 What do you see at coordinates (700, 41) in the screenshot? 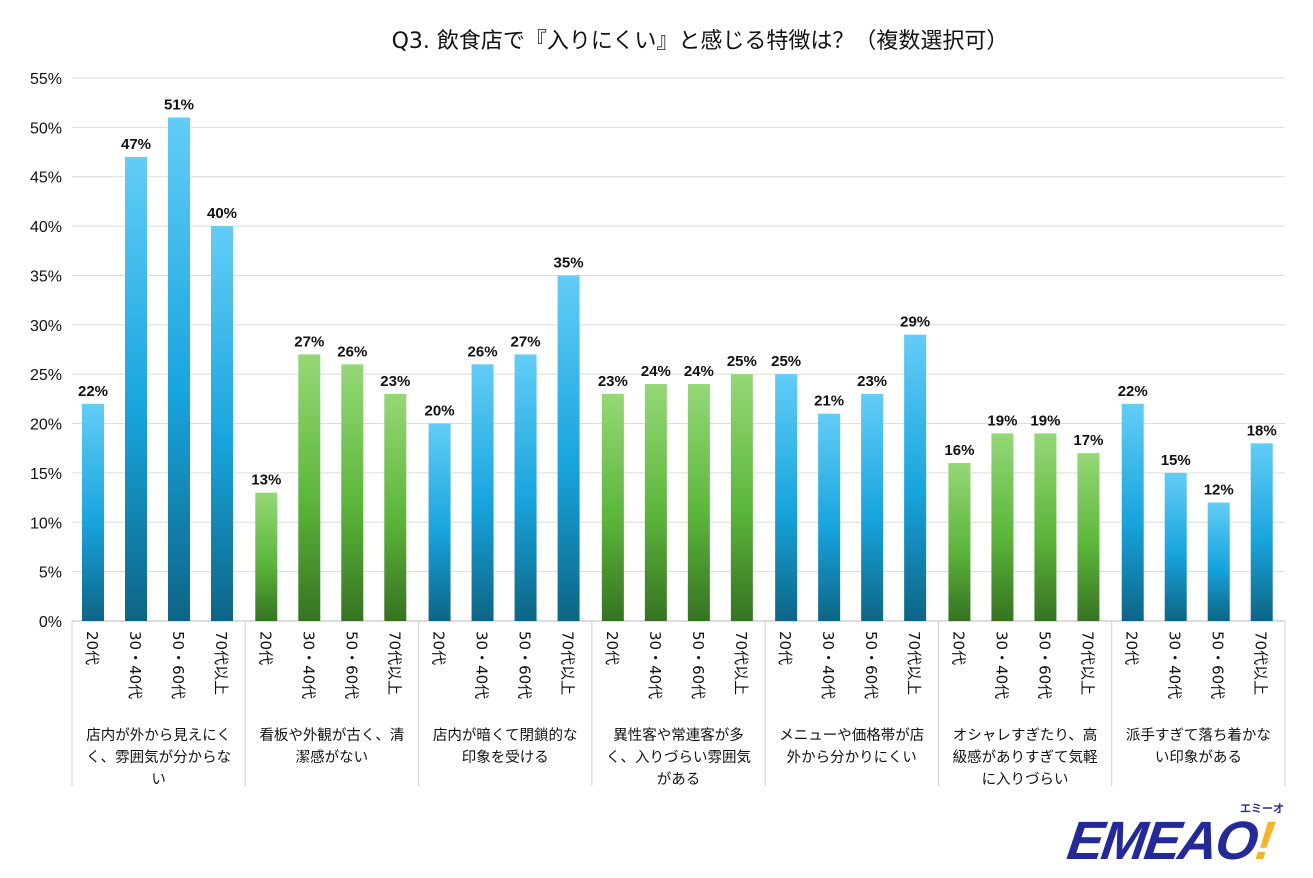
I see `chart-title: Q3. 飲食店で『入りにくい』と感じる特徴は？（複数選択可）` at bounding box center [700, 41].